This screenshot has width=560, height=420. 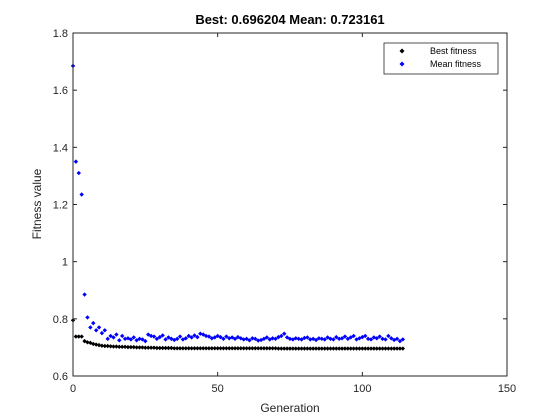 I want to click on x-tick-label: 100, so click(x=362, y=389).